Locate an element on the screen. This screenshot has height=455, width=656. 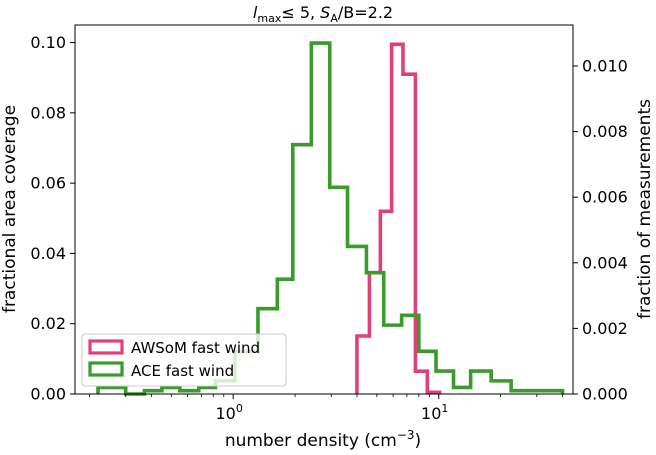
y-left-tick-label: 0.02 is located at coordinates (48, 323).